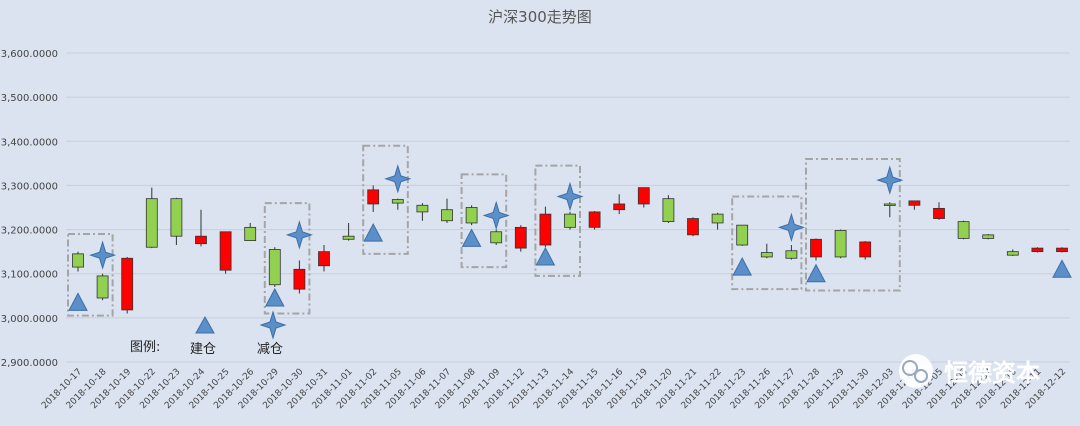 Image resolution: width=1080 pixels, height=426 pixels. Describe the element at coordinates (29, 363) in the screenshot. I see `y-tick-label: 2,900.0000` at that location.